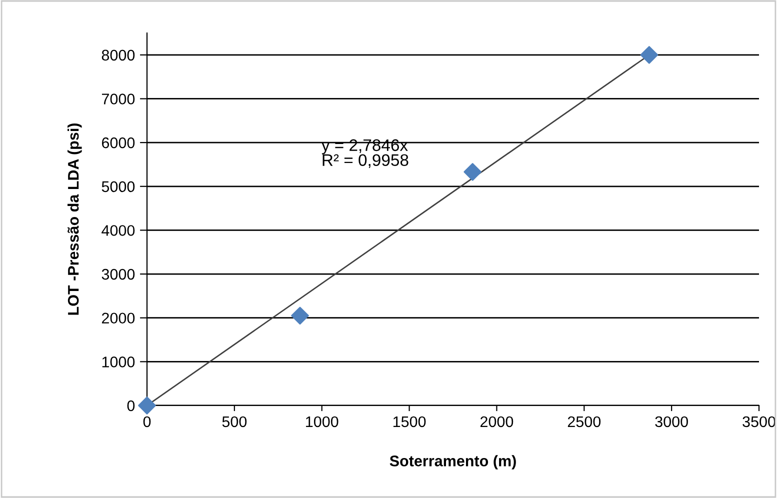 The height and width of the screenshot is (498, 777). Describe the element at coordinates (234, 422) in the screenshot. I see `x-tick-label: 500` at that location.